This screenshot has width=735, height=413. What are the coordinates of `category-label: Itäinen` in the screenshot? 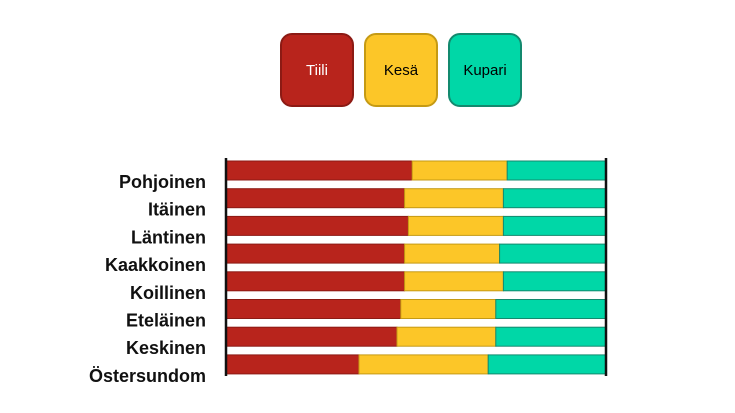 It's located at (177, 210).